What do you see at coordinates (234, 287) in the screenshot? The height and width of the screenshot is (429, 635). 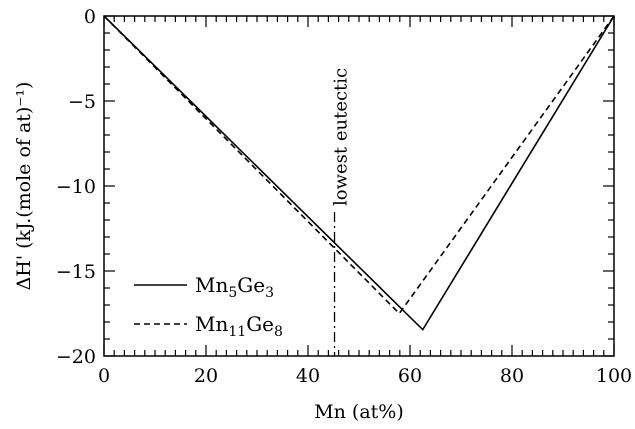 I see `legend-label-0: Mn5​Ge3​` at bounding box center [234, 287].